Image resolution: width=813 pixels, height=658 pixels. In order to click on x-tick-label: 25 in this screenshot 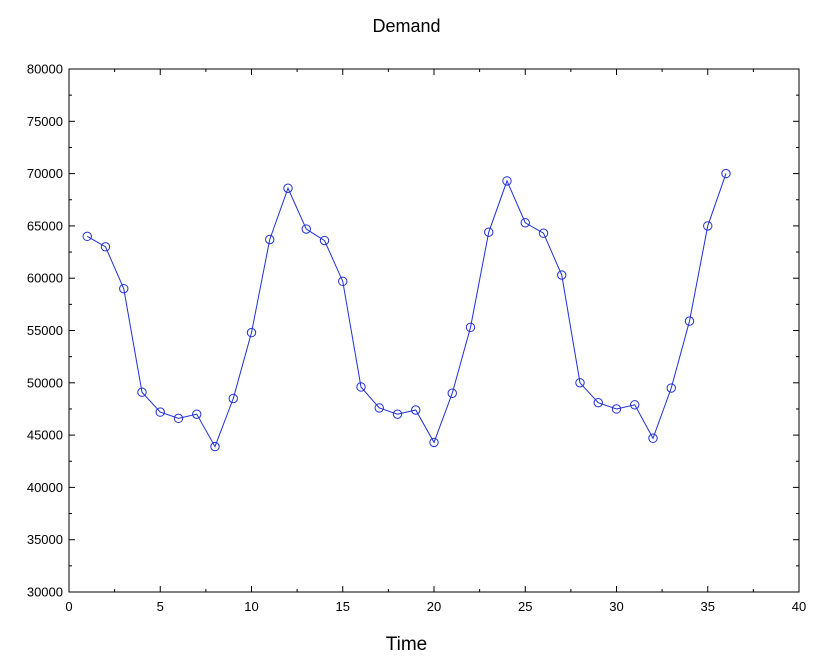, I will do `click(525, 606)`.